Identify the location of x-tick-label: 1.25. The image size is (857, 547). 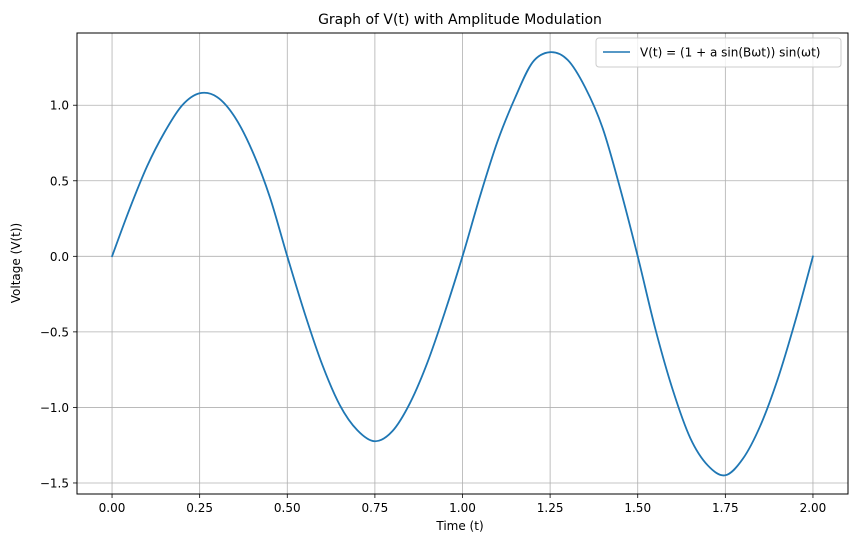
(550, 508).